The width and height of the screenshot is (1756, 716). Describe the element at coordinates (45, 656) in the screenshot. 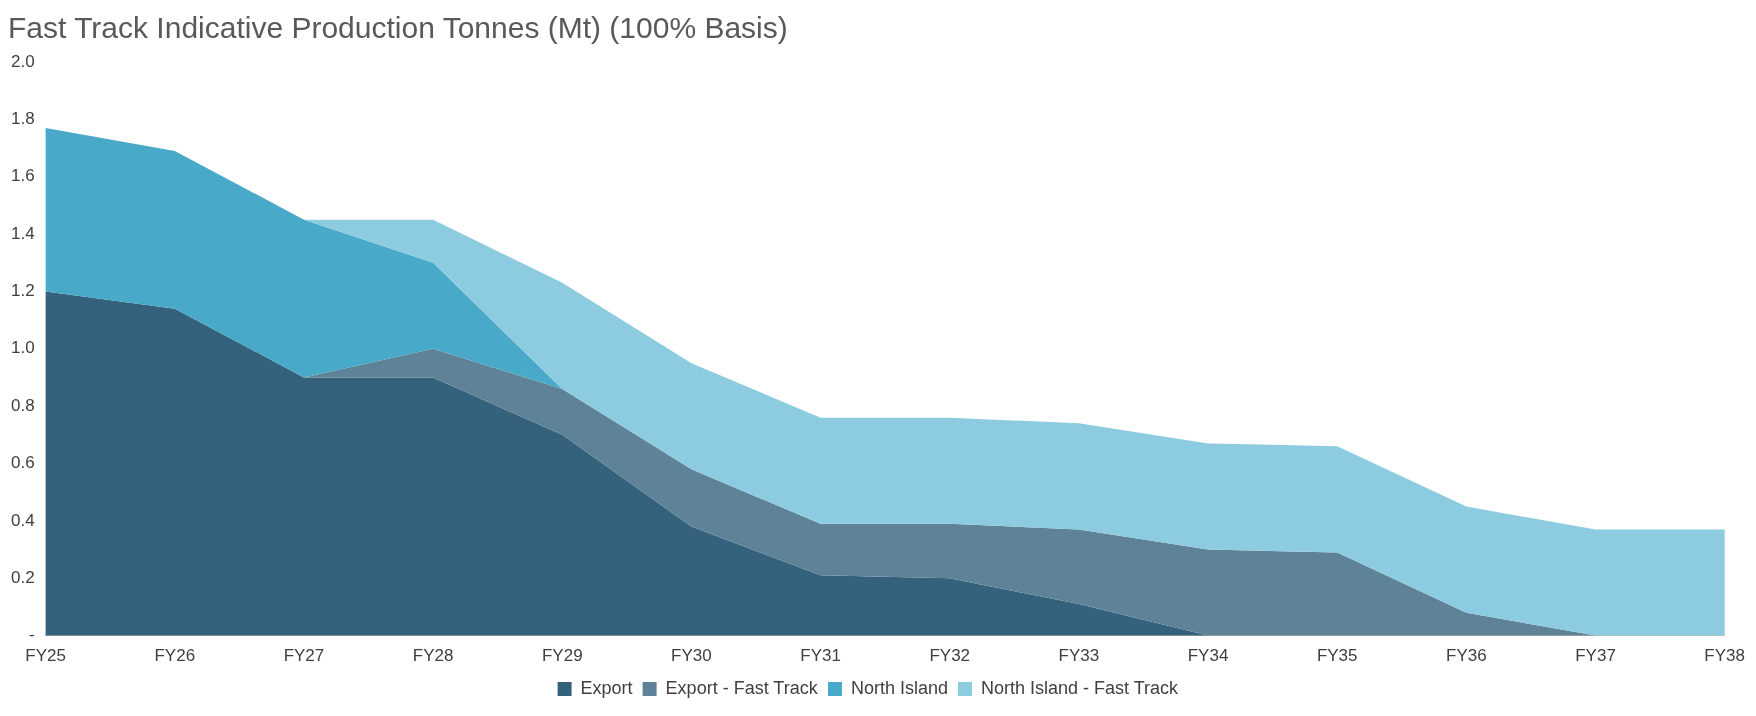

I see `x-tick-label: FY25` at that location.